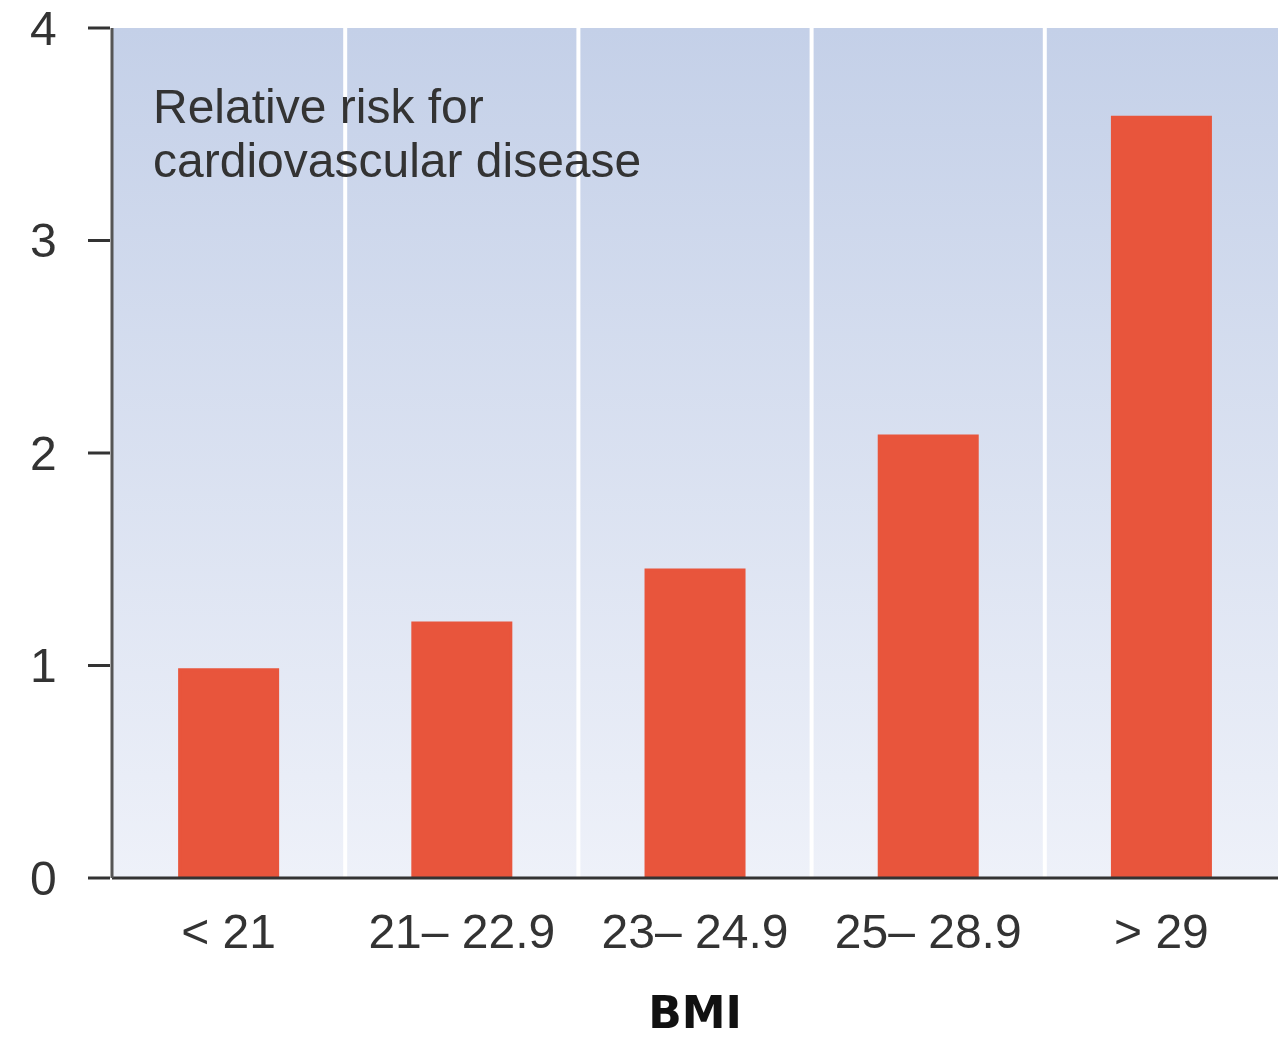 This screenshot has height=1055, width=1284. What do you see at coordinates (928, 932) in the screenshot?
I see `x-tick-label: 25– 28.9` at bounding box center [928, 932].